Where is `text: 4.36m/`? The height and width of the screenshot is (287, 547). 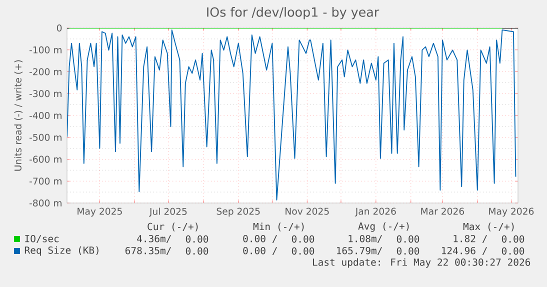 text: 4.36m/ is located at coordinates (154, 239).